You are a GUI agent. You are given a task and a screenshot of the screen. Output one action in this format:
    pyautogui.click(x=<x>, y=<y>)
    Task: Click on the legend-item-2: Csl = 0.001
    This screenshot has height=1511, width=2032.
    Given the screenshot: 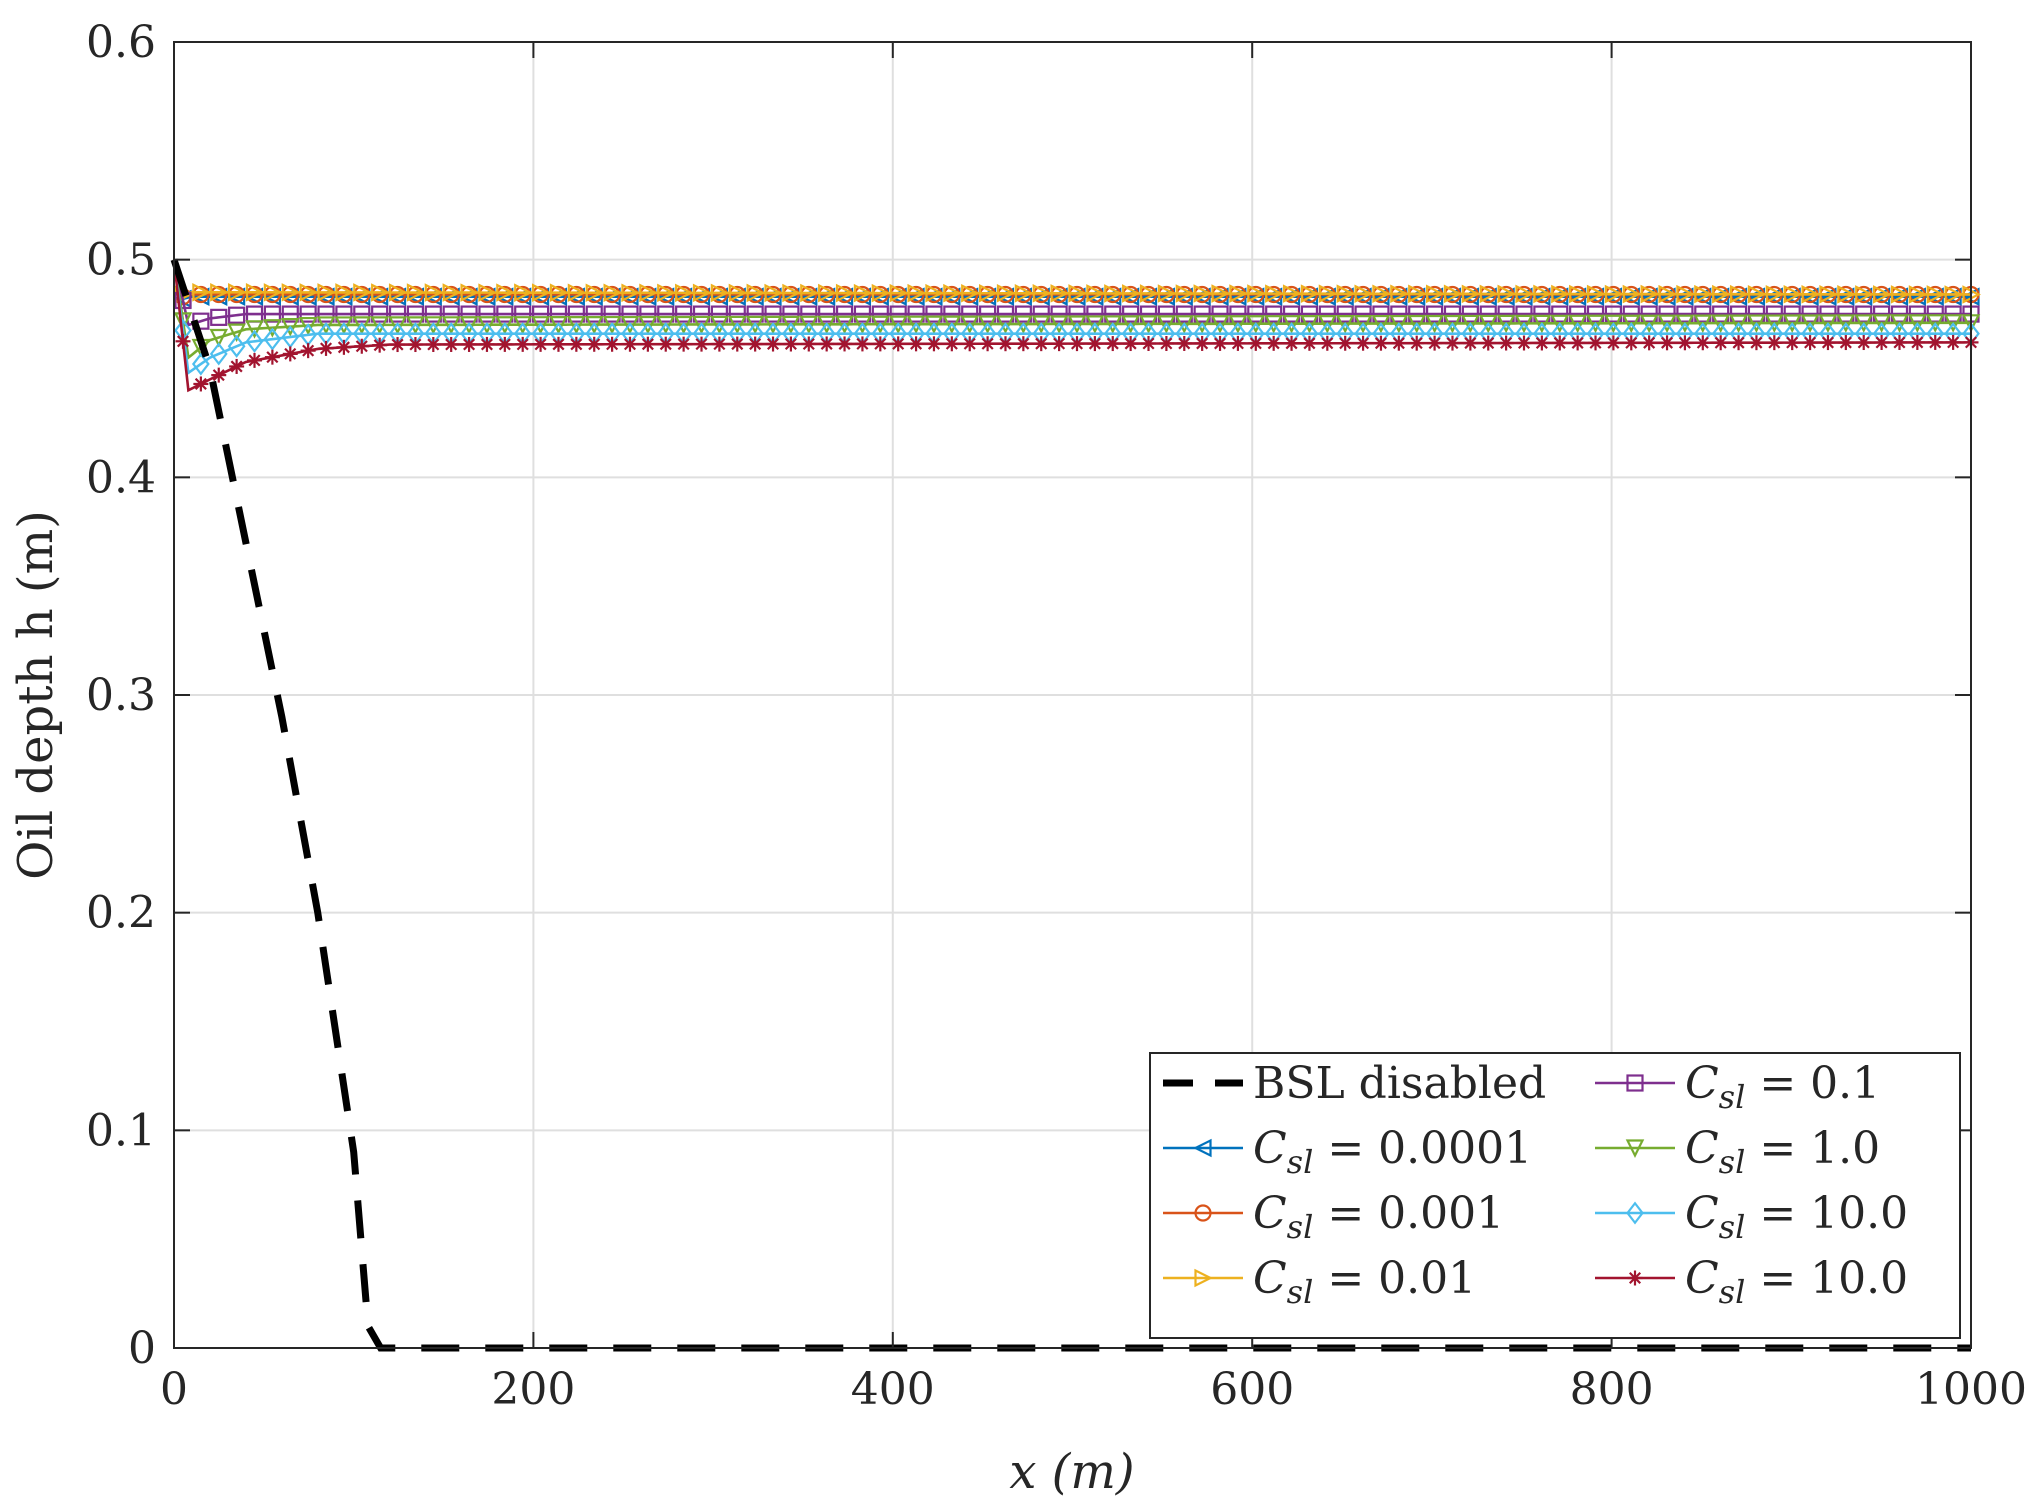 What is the action you would take?
    pyautogui.click(x=1333, y=1217)
    